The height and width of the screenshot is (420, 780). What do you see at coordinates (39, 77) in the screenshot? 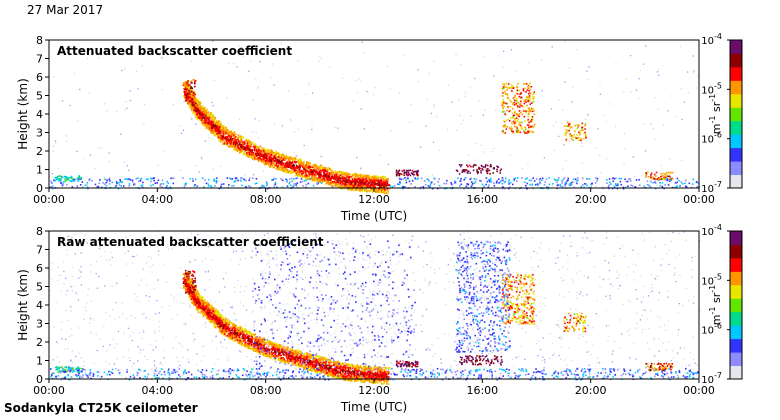
I see `y-tick-label: 6` at bounding box center [39, 77].